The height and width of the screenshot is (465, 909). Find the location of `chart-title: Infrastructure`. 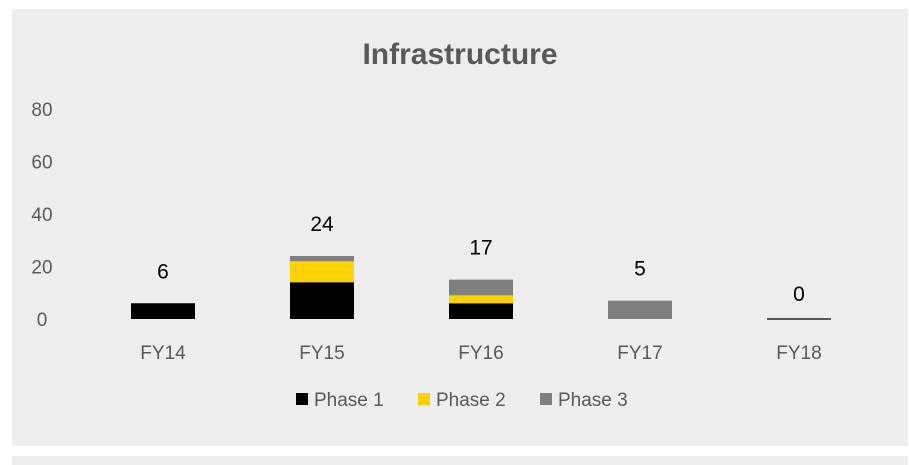

chart-title: Infrastructure is located at coordinates (459, 54).